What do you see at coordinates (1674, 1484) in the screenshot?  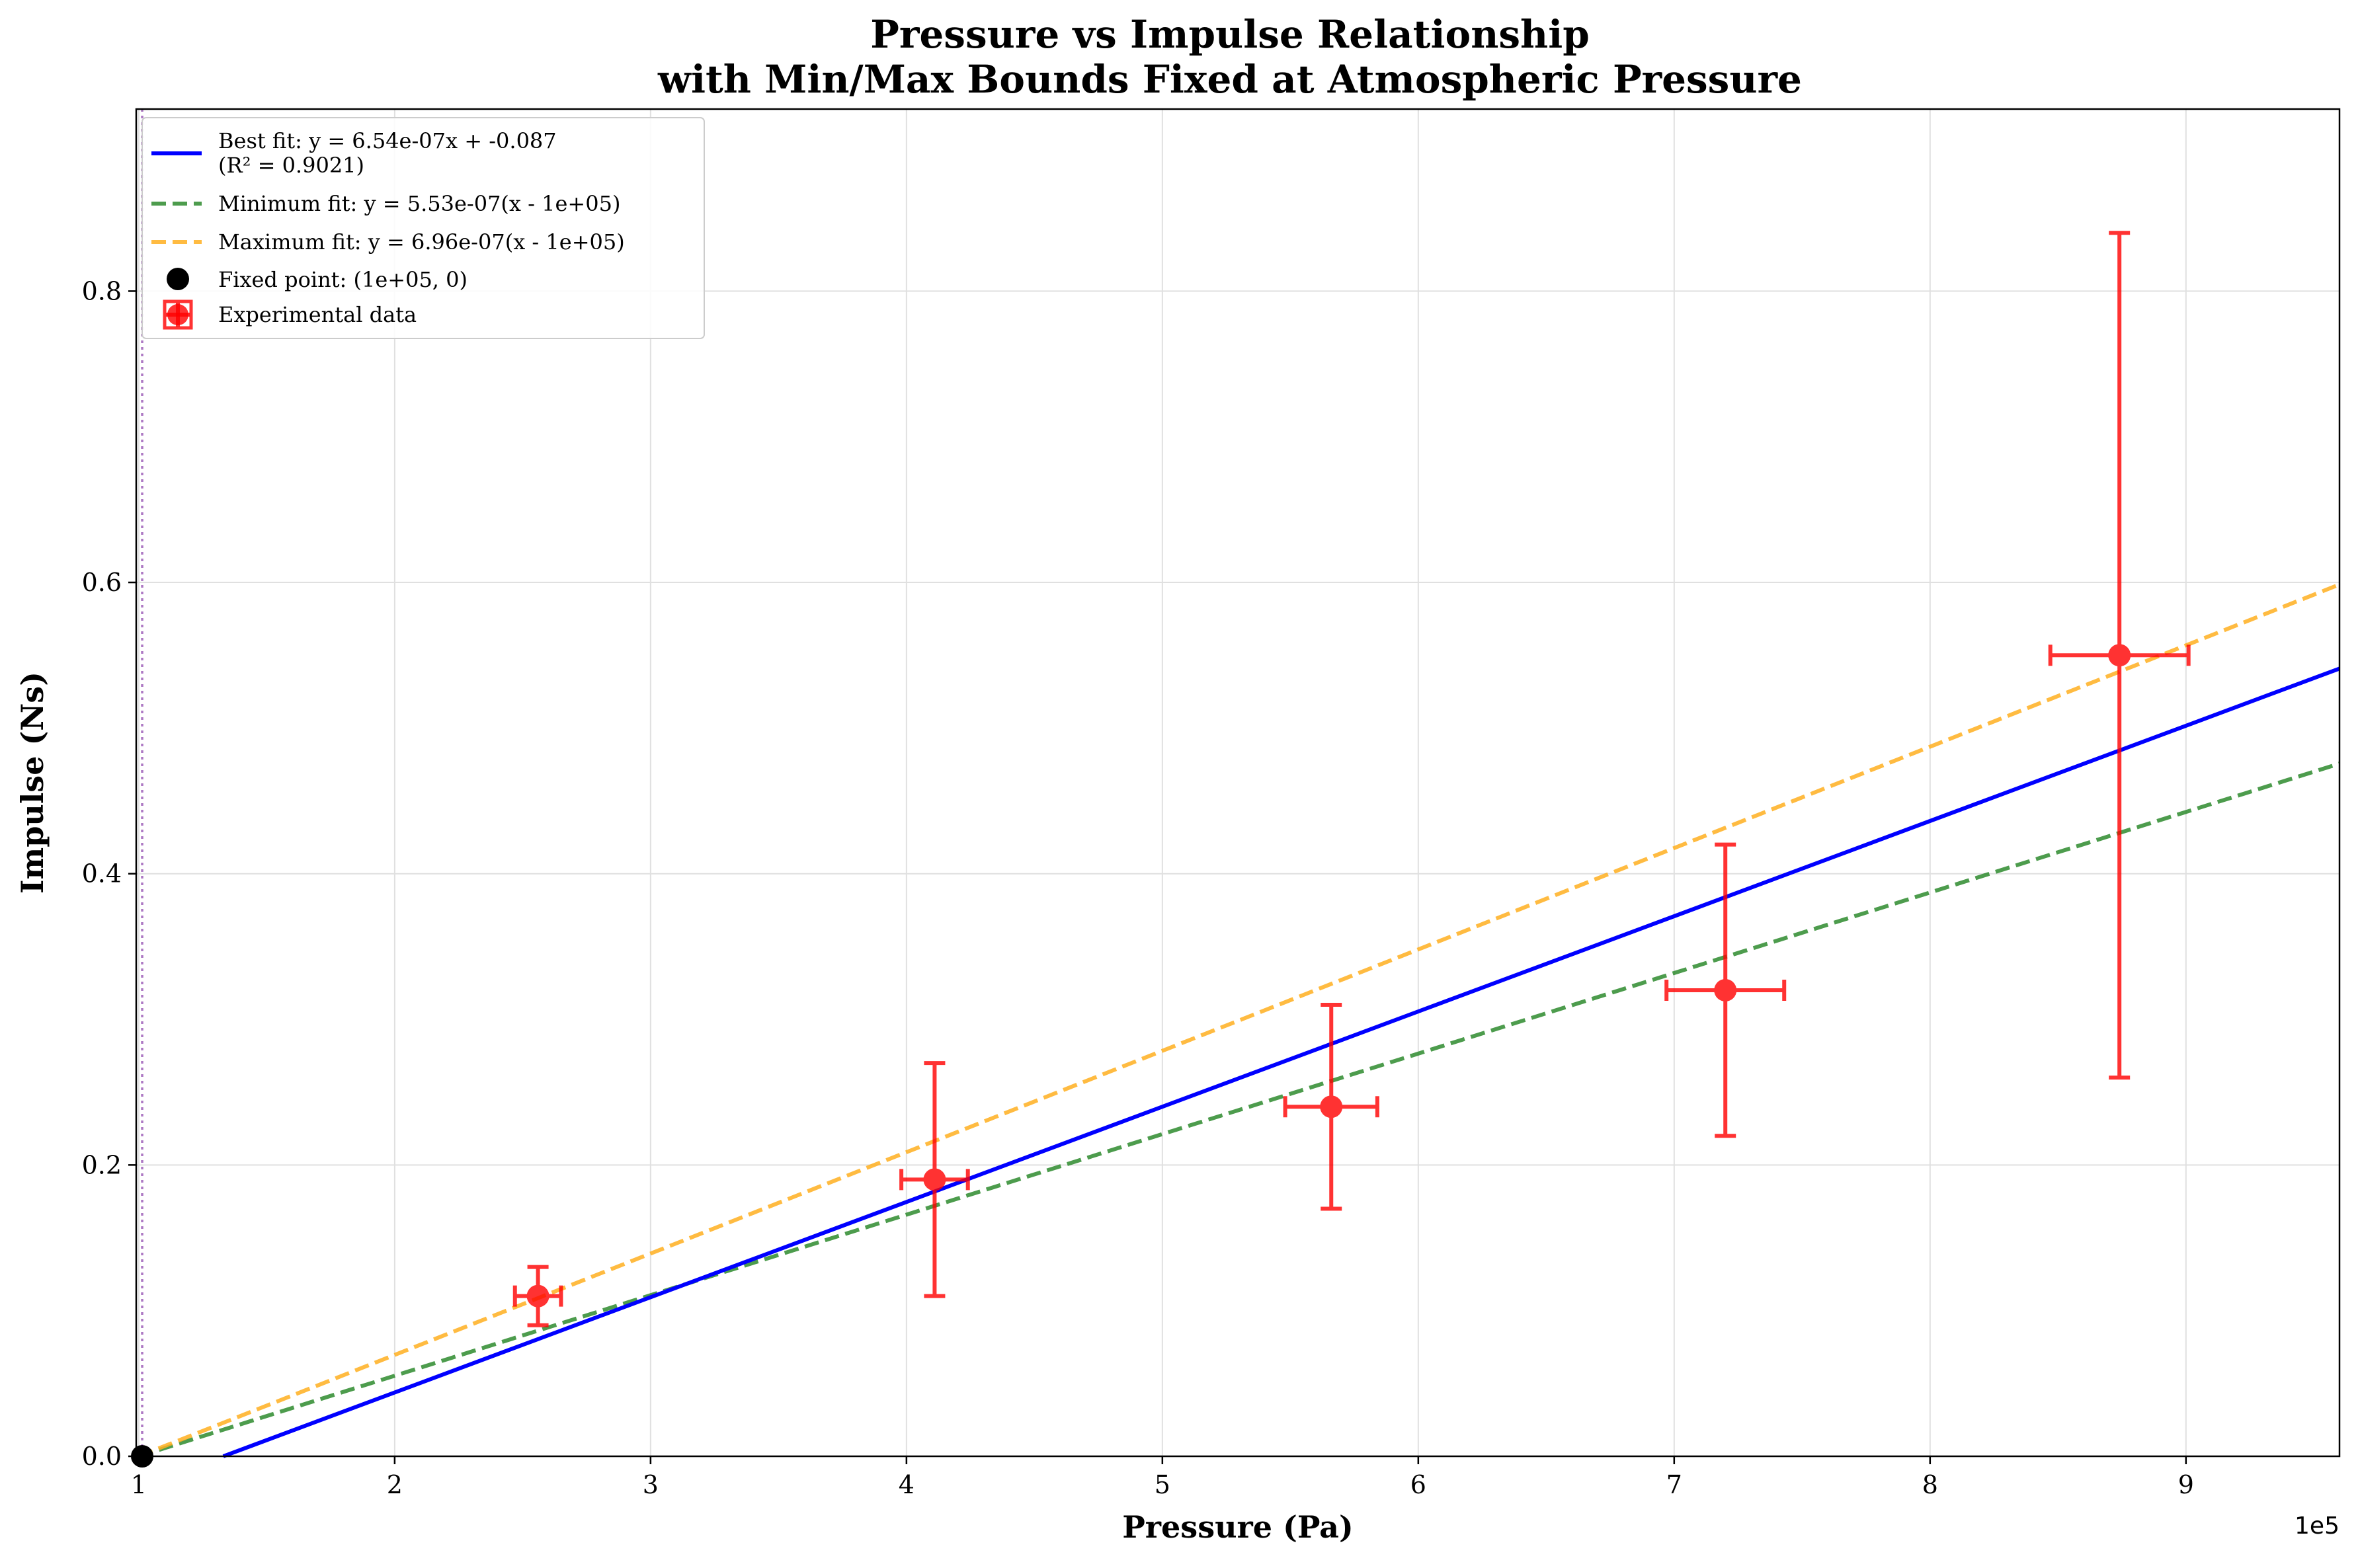 I see `x-tick-label: 7` at bounding box center [1674, 1484].